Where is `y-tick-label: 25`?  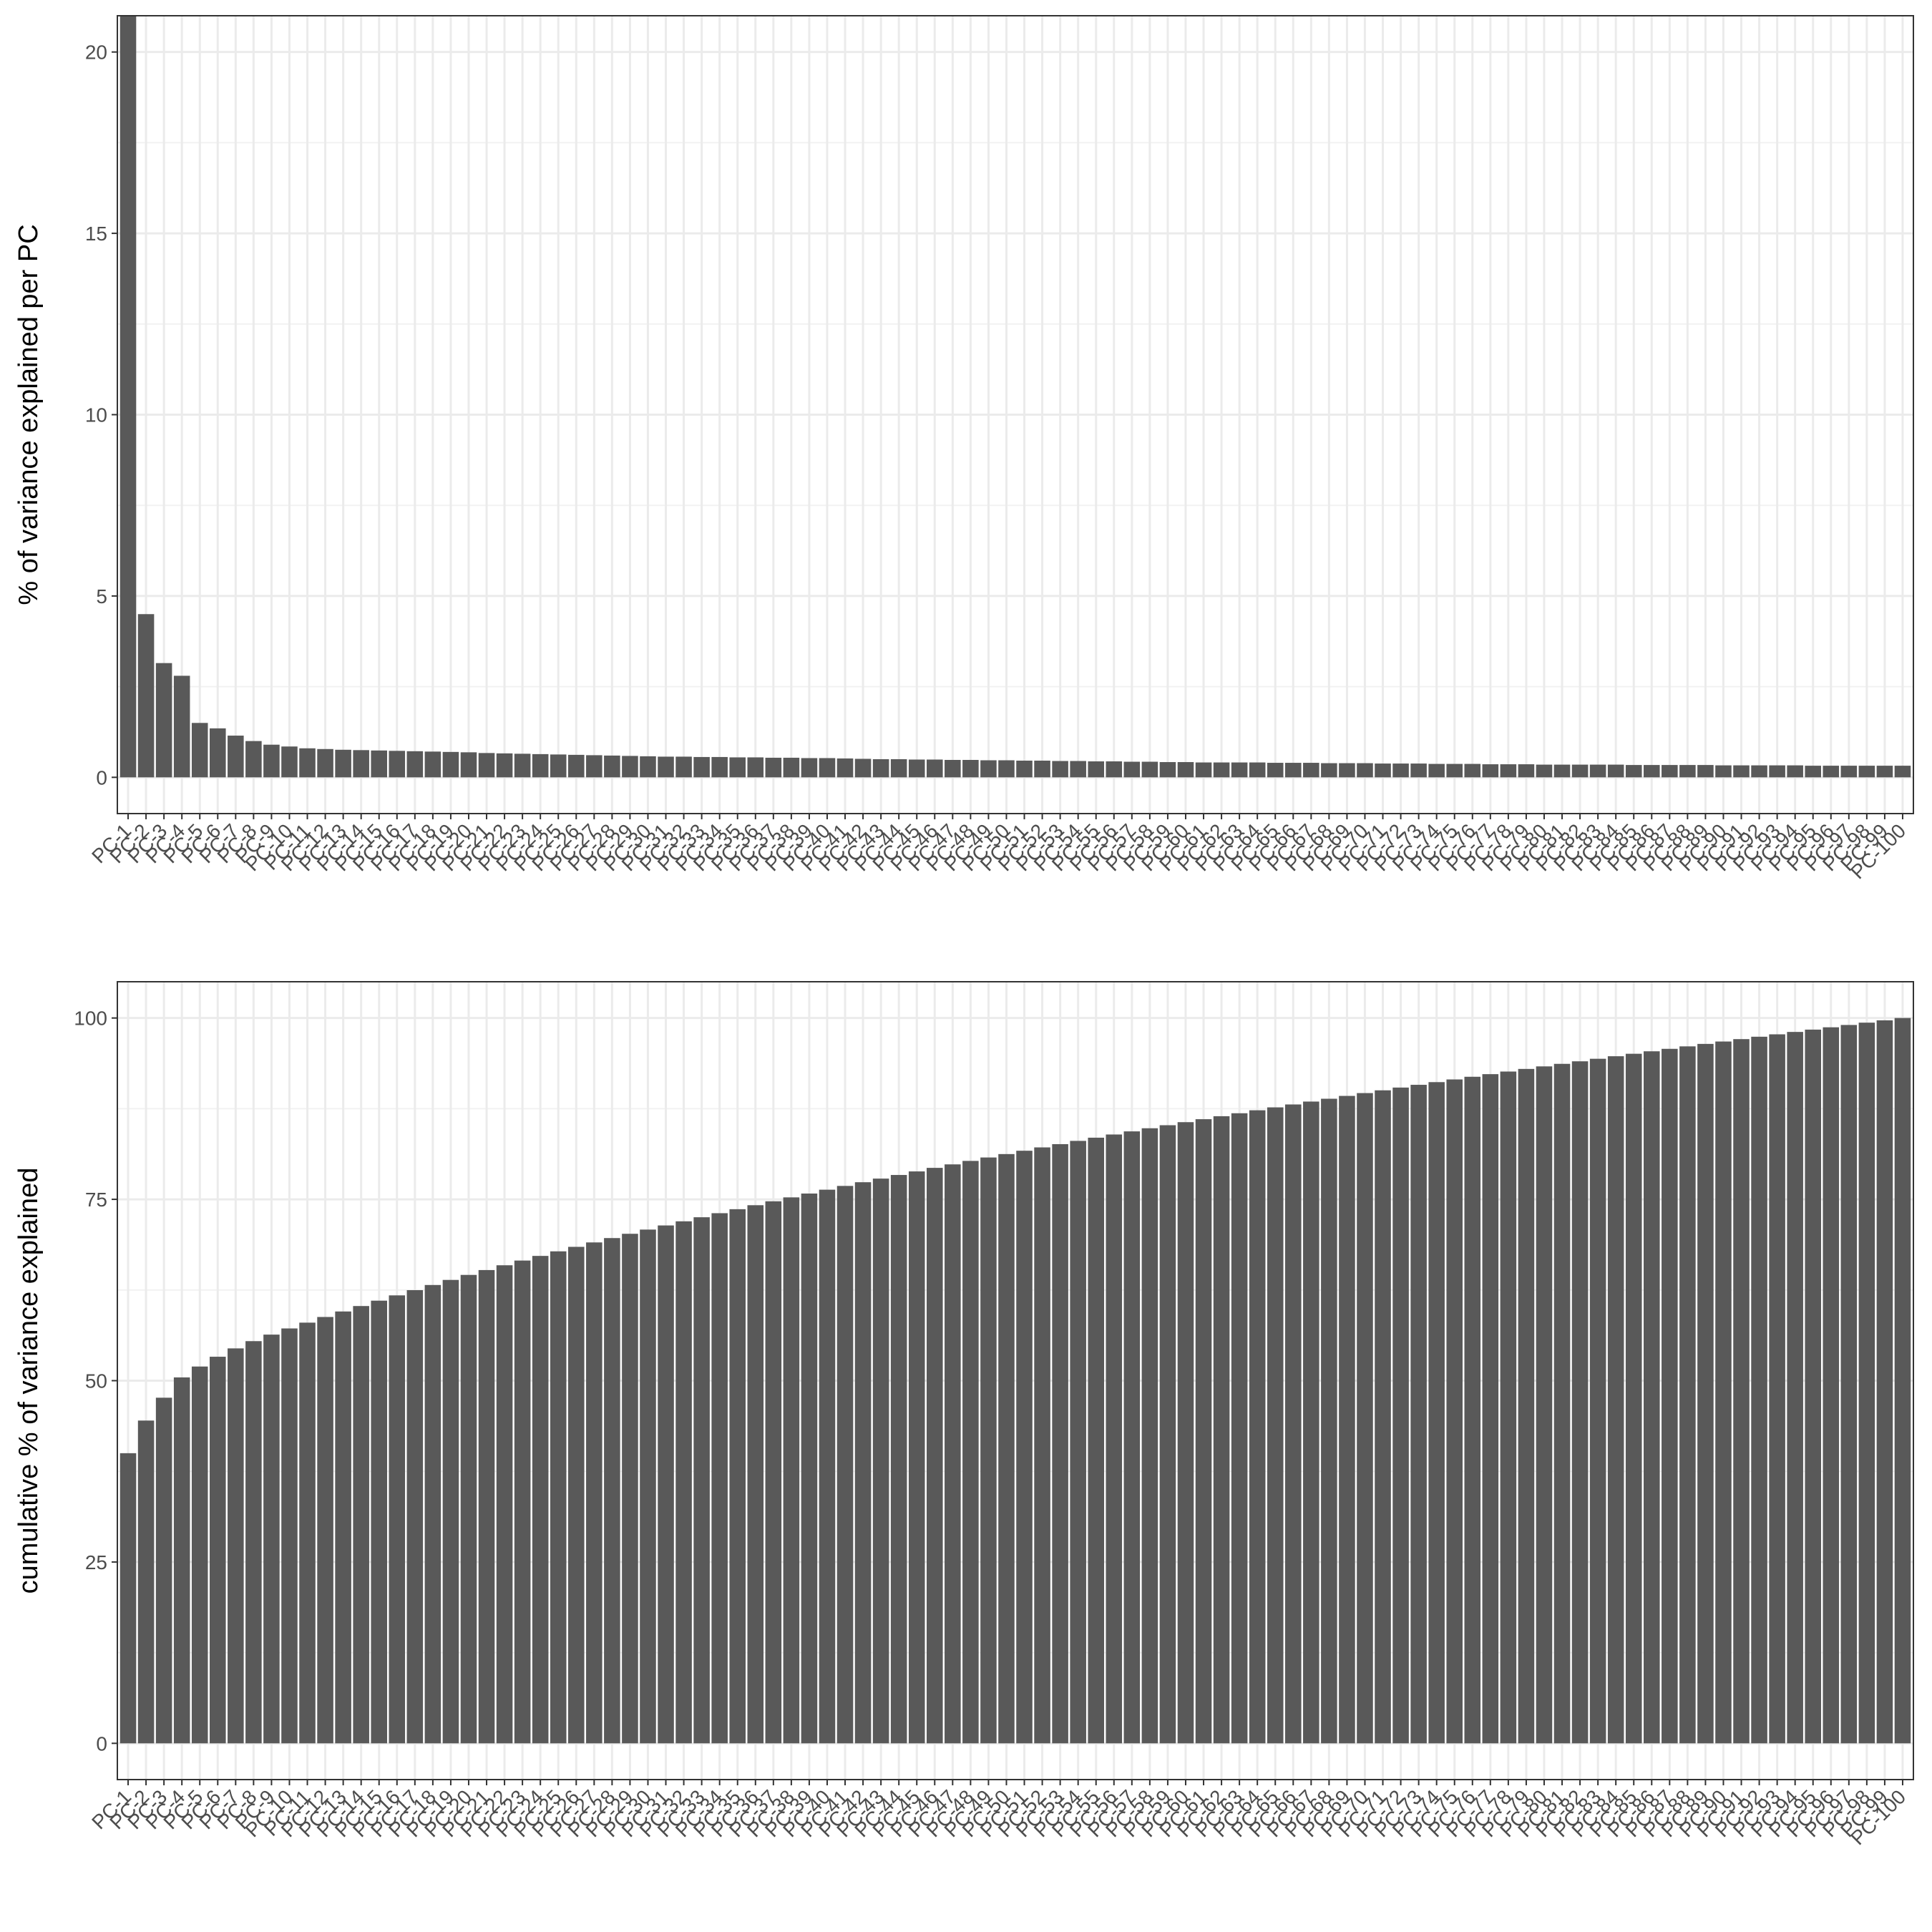 y-tick-label: 25 is located at coordinates (96, 1563).